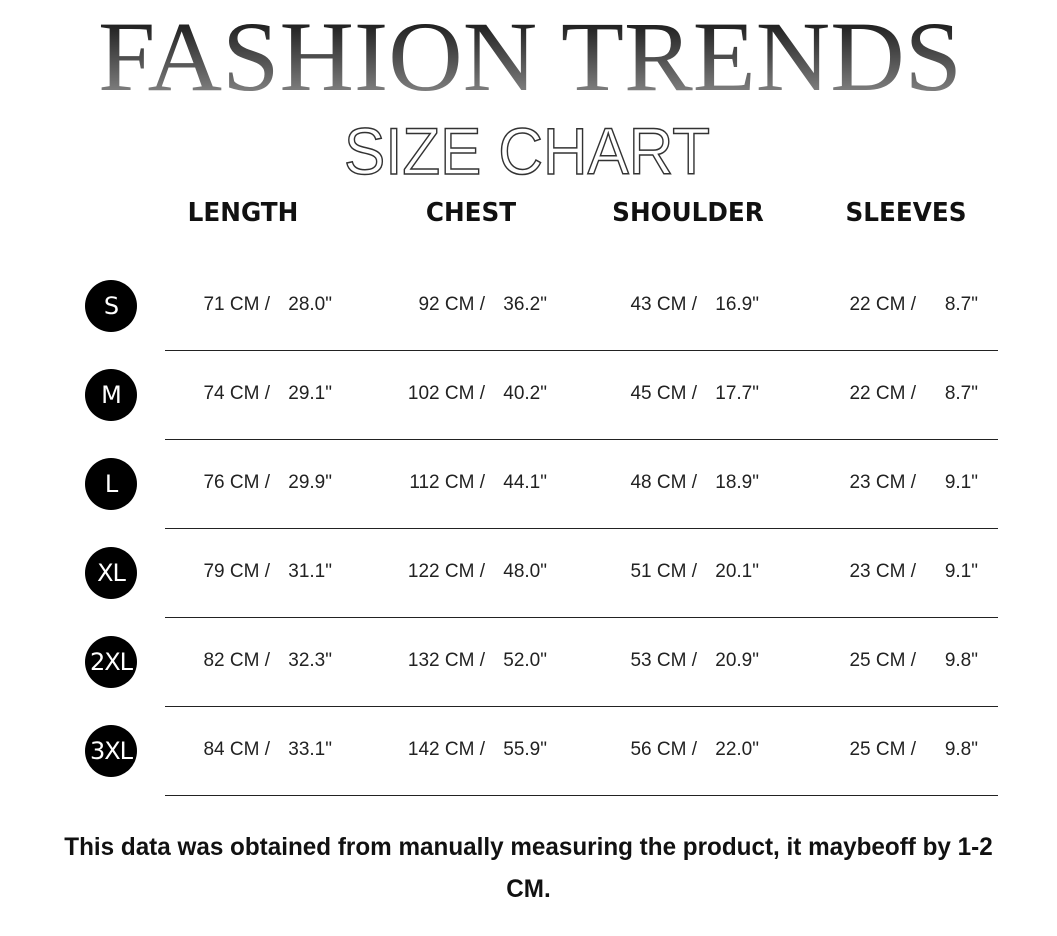 This screenshot has width=1057, height=936. I want to click on shoulder-inch: 22.0", so click(737, 749).